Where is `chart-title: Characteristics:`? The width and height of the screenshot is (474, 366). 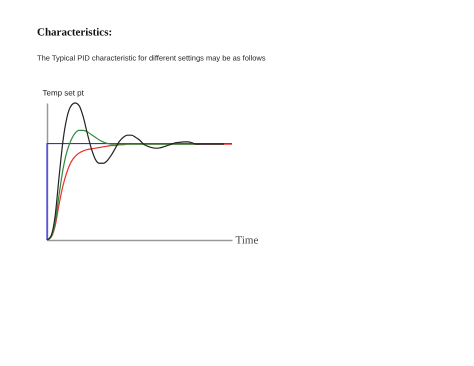
chart-title: Characteristics: is located at coordinates (74, 32).